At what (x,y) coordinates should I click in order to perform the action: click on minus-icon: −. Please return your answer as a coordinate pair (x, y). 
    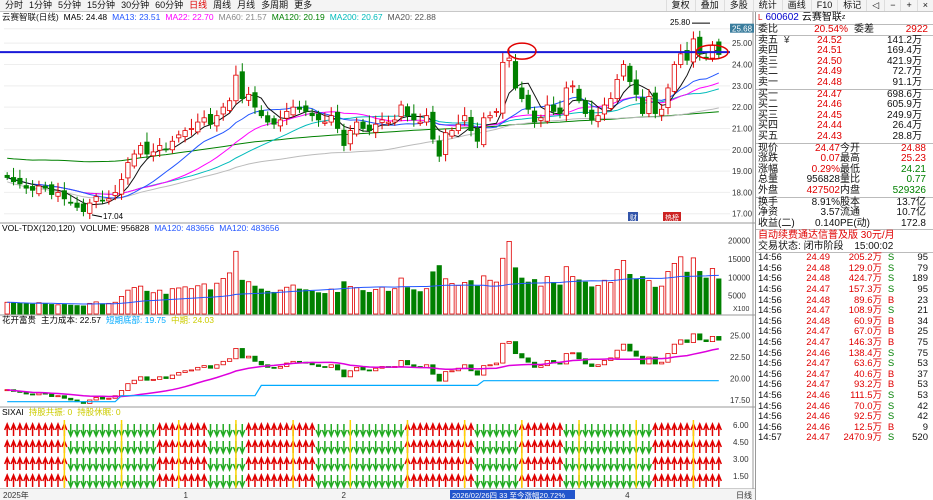
    Looking at the image, I should click on (892, 5).